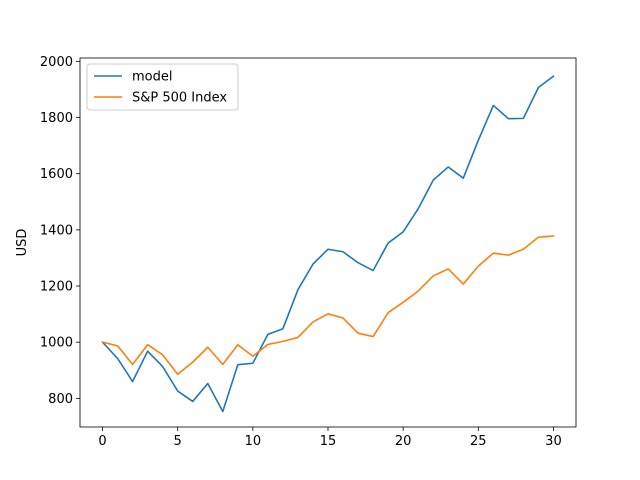 The width and height of the screenshot is (640, 480). I want to click on y-tick-label: 1800, so click(56, 118).